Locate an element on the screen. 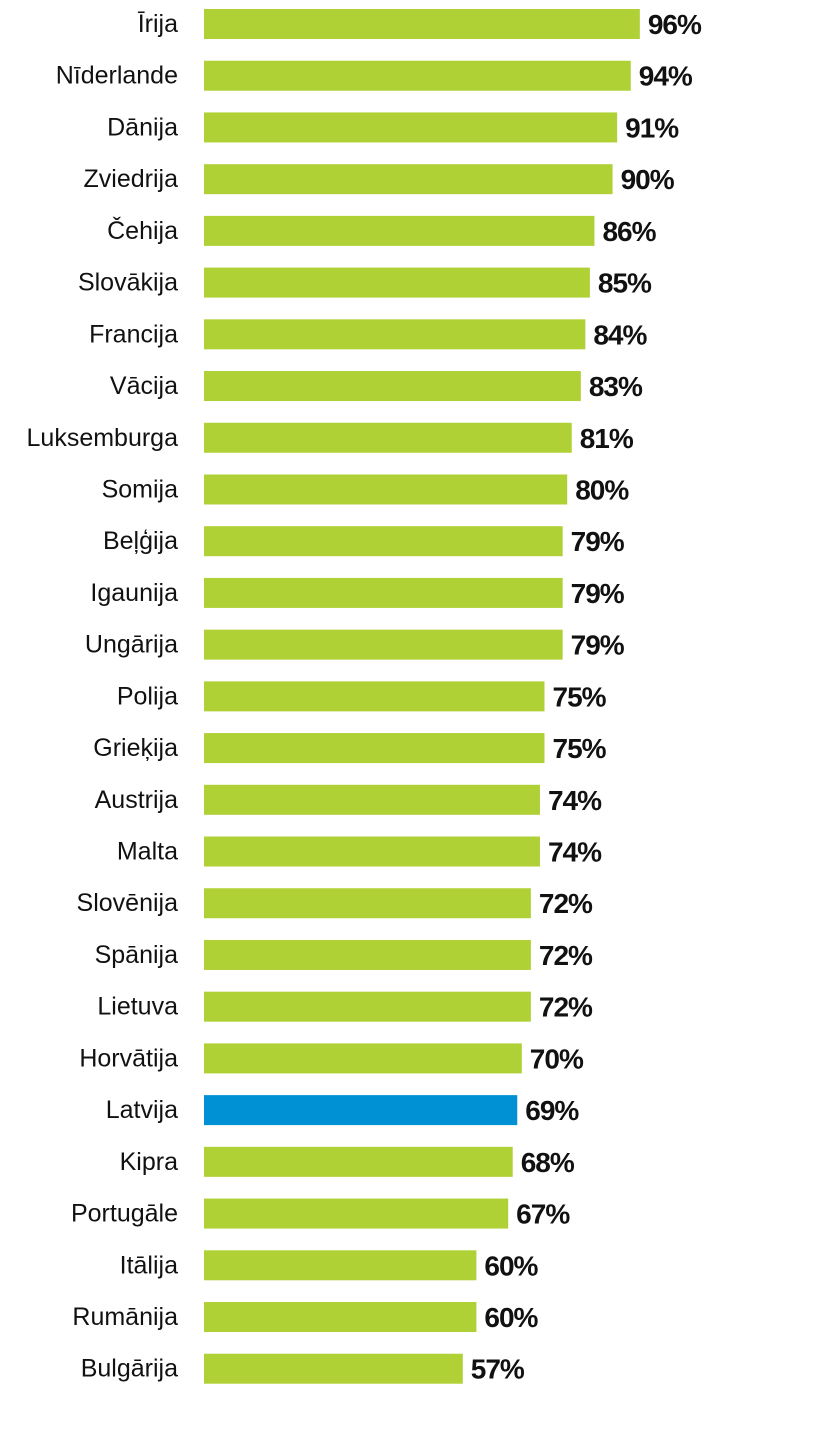  category-label: Beļģija is located at coordinates (140, 541).